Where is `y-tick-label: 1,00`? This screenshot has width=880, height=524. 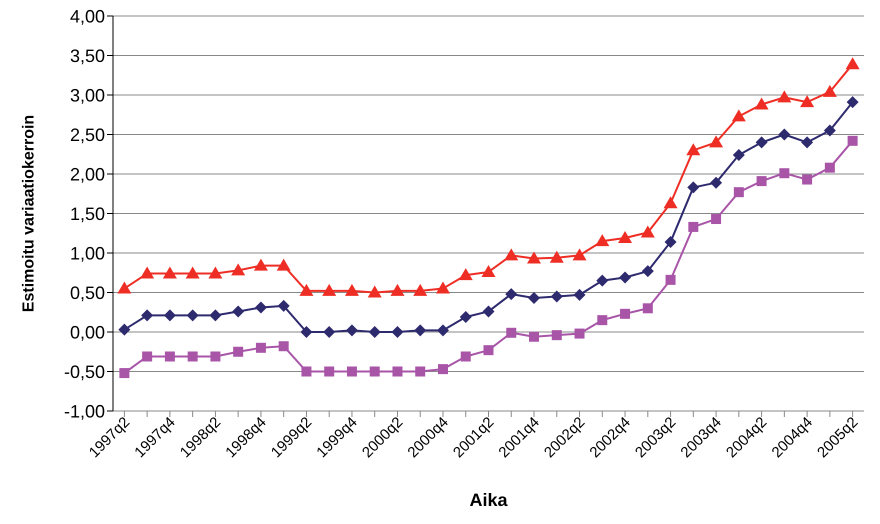
y-tick-label: 1,00 is located at coordinates (87, 253).